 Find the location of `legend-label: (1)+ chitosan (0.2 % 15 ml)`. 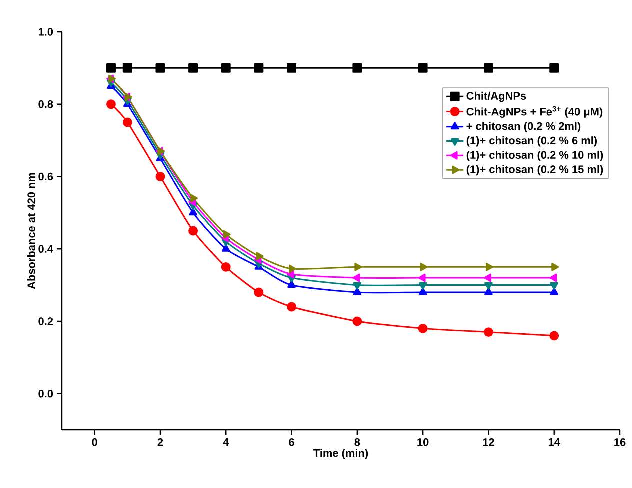

legend-label: (1)+ chitosan (0.2 % 15 ml) is located at coordinates (535, 170).